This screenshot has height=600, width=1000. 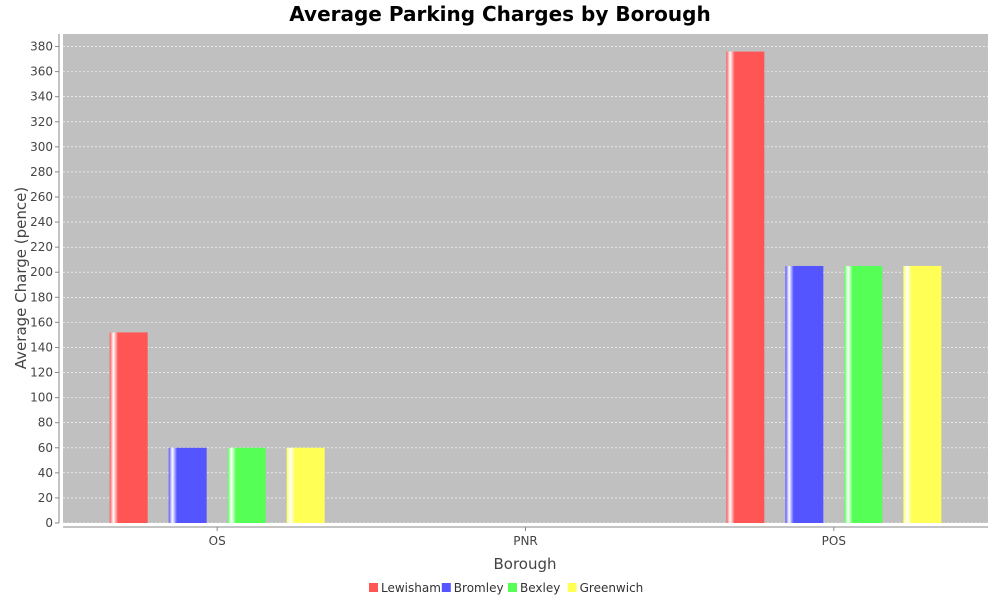 I want to click on bar-greenwich-os, so click(x=305, y=485).